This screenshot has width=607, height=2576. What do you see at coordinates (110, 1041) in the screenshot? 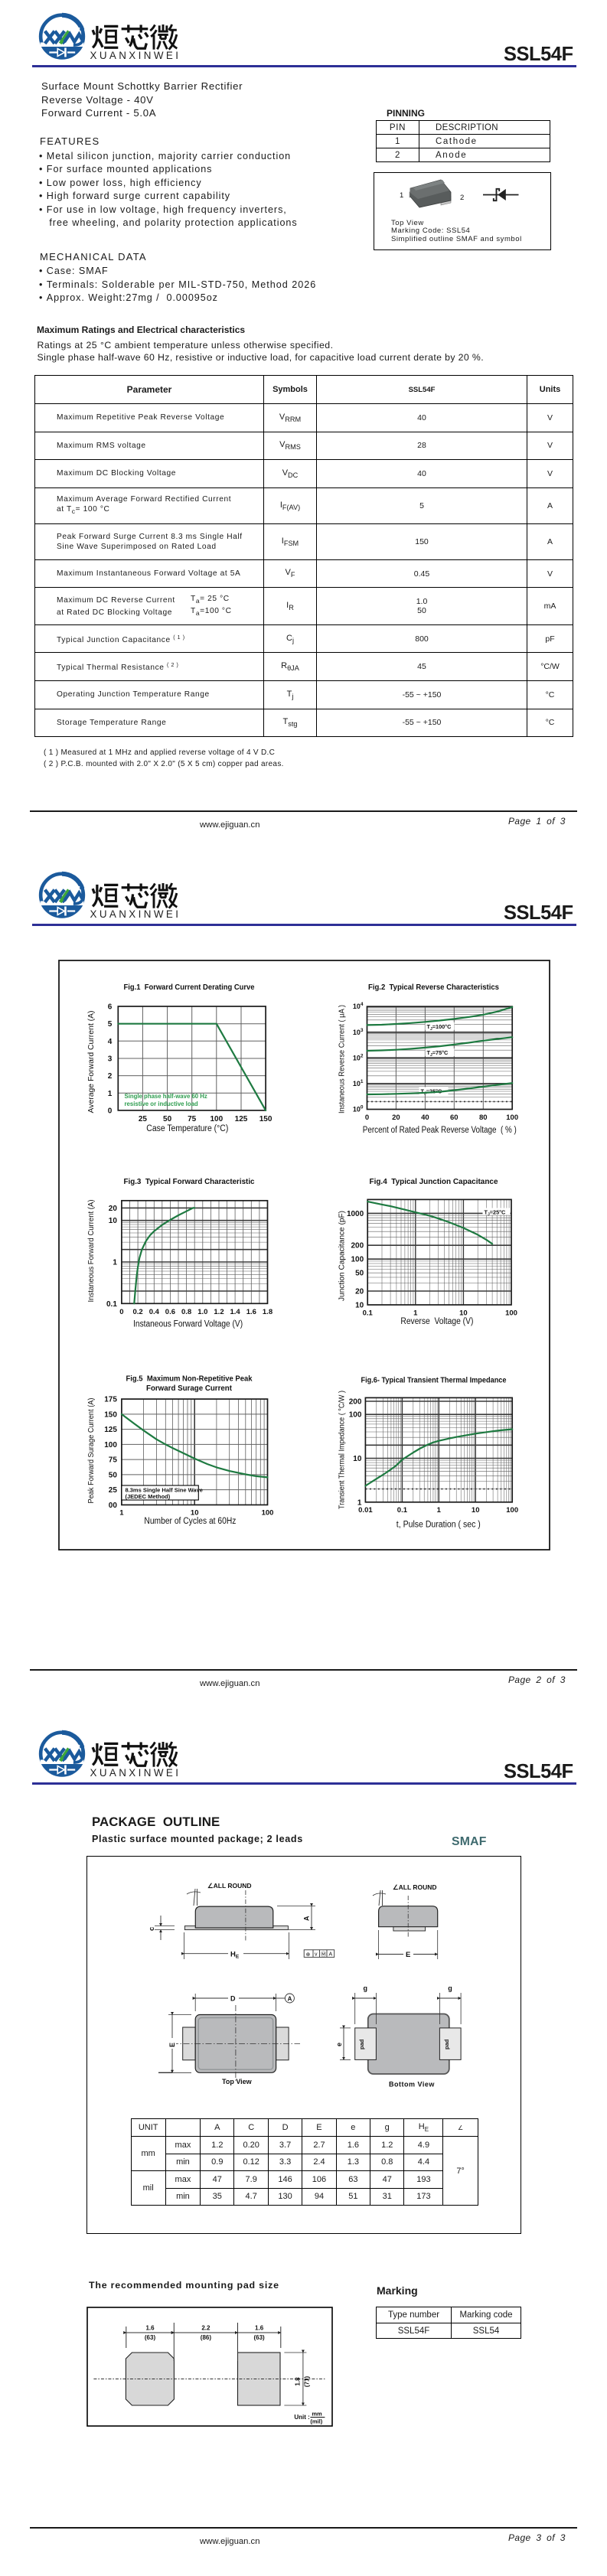
I see `svg-text: 4` at bounding box center [110, 1041].